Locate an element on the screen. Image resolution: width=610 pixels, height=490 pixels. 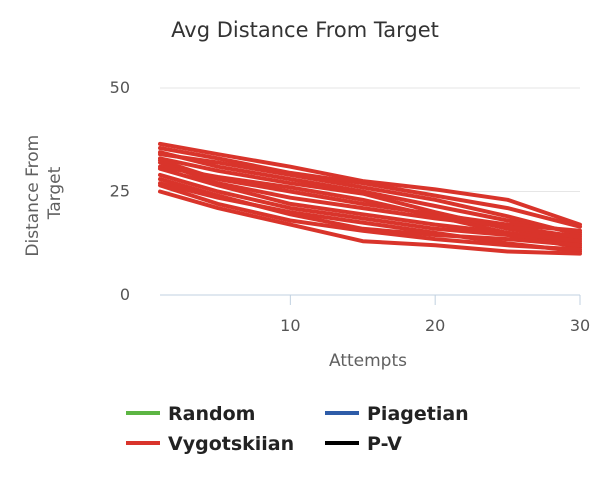
legend-item-piagetian: Piagetian is located at coordinates (397, 414).